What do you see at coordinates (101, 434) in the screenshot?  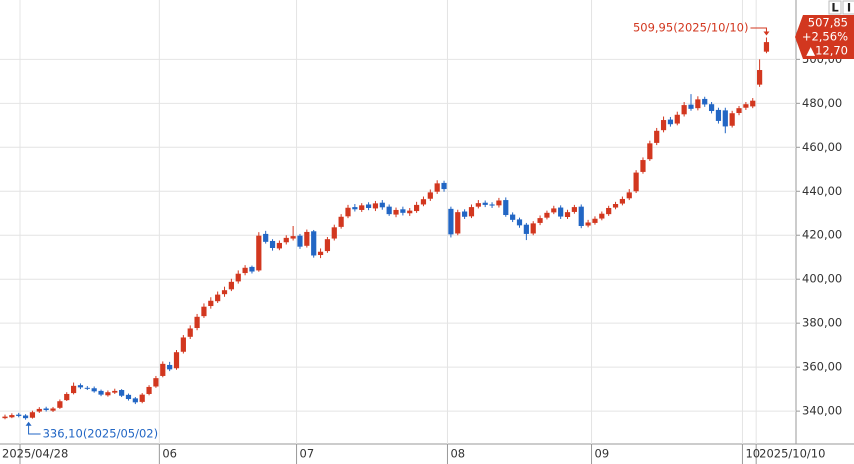 I see `low-annotation: 336,10(2025/05/02)` at bounding box center [101, 434].